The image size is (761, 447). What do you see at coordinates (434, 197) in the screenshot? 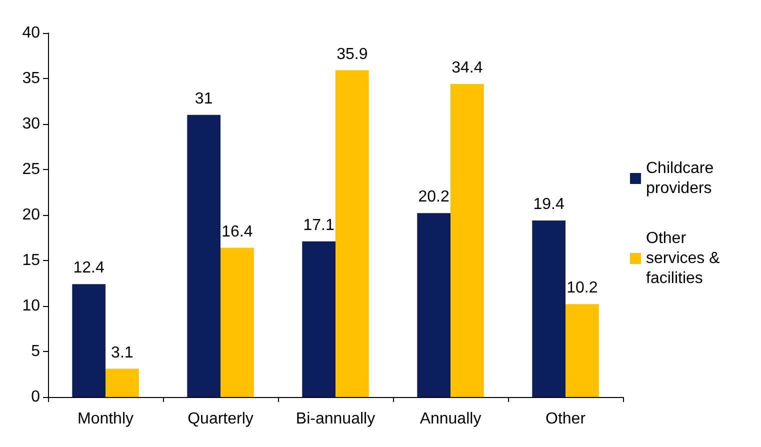
I see `data-label: 20.2` at bounding box center [434, 197].